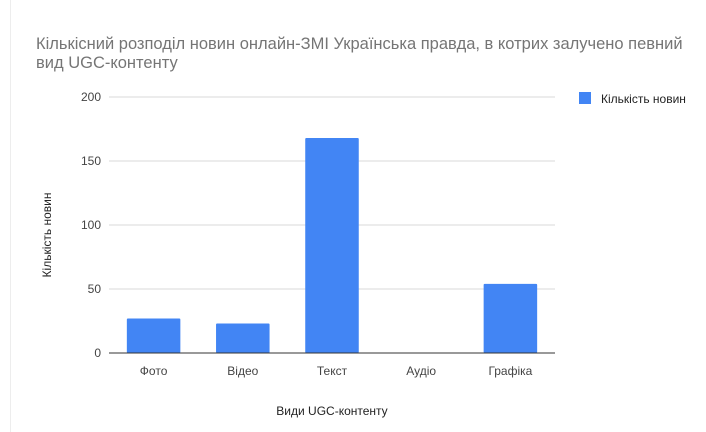 This screenshot has height=432, width=706. What do you see at coordinates (154, 371) in the screenshot?
I see `x-tick-label: Фото` at bounding box center [154, 371].